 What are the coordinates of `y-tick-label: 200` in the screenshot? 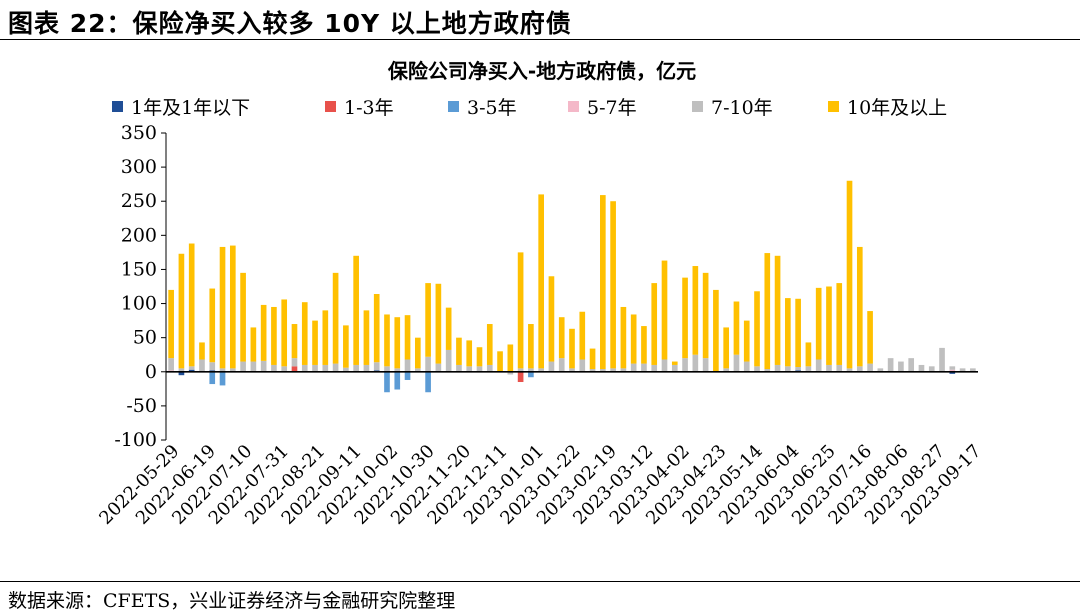 It's located at (139, 235).